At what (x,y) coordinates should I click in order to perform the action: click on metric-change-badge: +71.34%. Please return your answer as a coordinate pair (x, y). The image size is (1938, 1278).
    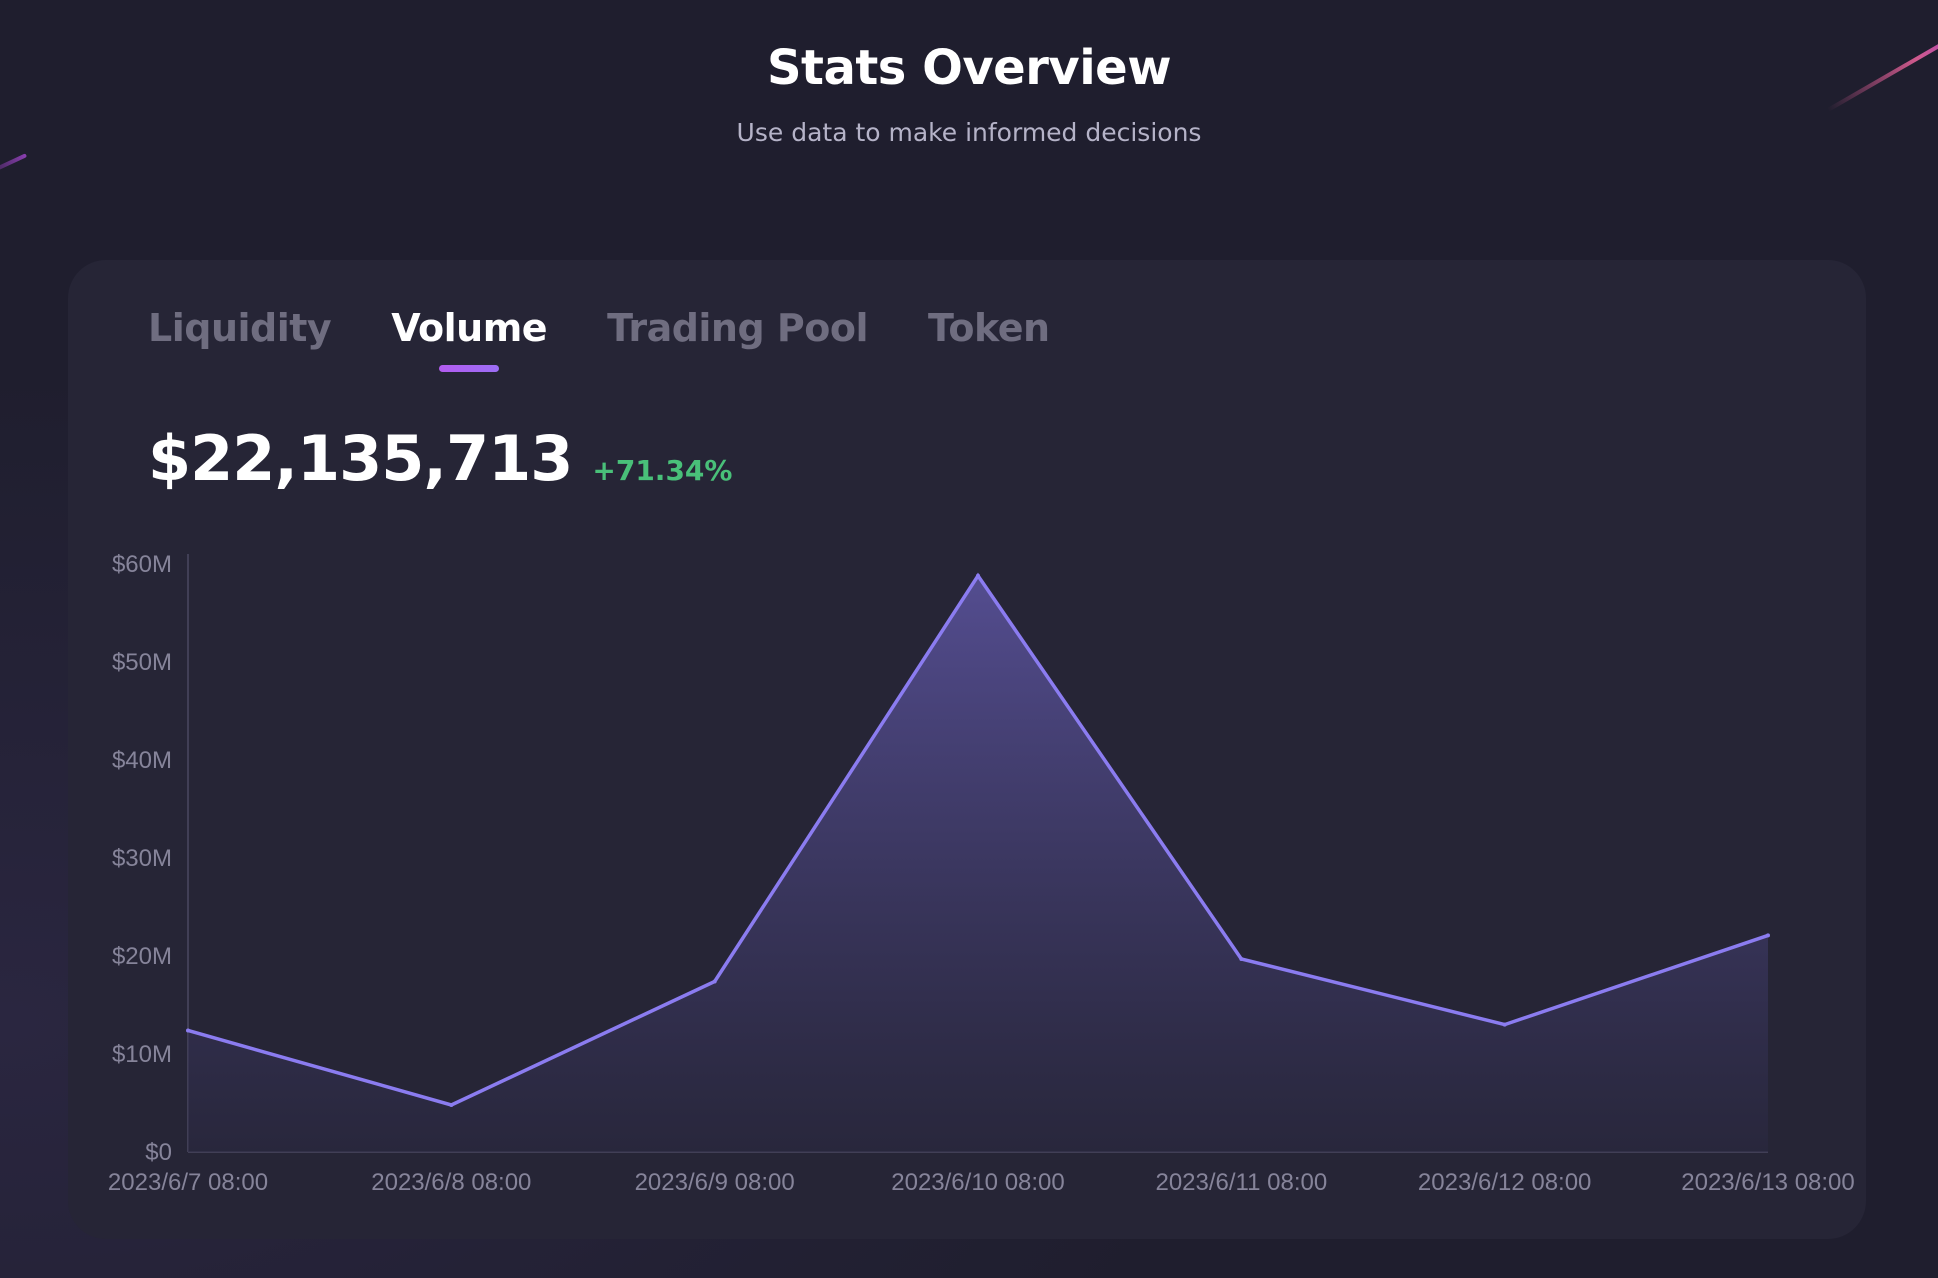
    Looking at the image, I should click on (662, 470).